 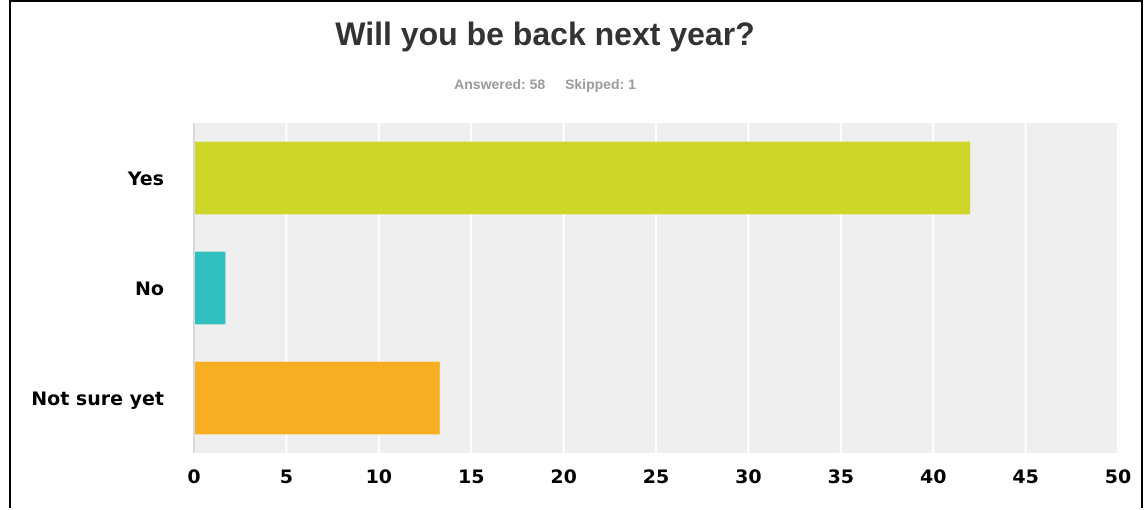 What do you see at coordinates (145, 179) in the screenshot?
I see `category-label: Yes` at bounding box center [145, 179].